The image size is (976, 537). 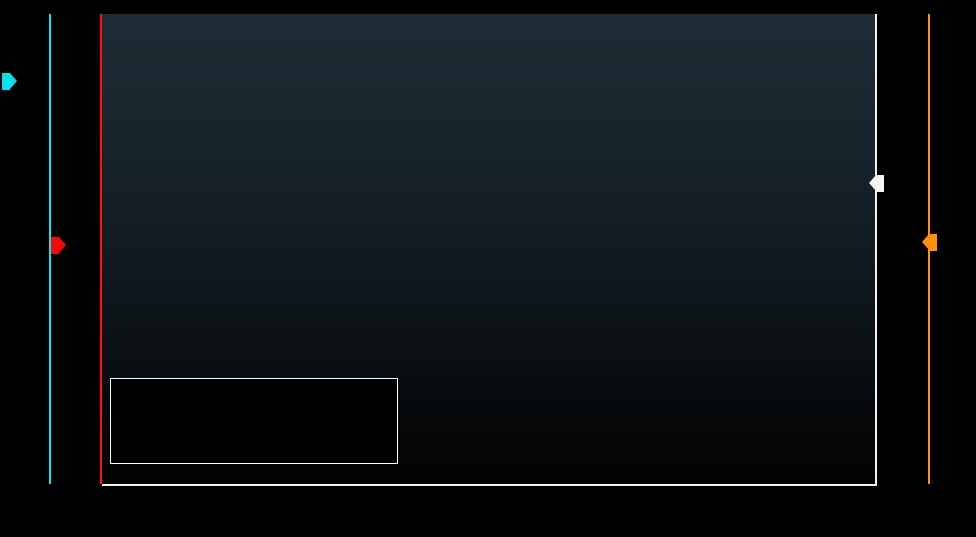 What do you see at coordinates (9, 81) in the screenshot?
I see `price-badge-aud` at bounding box center [9, 81].